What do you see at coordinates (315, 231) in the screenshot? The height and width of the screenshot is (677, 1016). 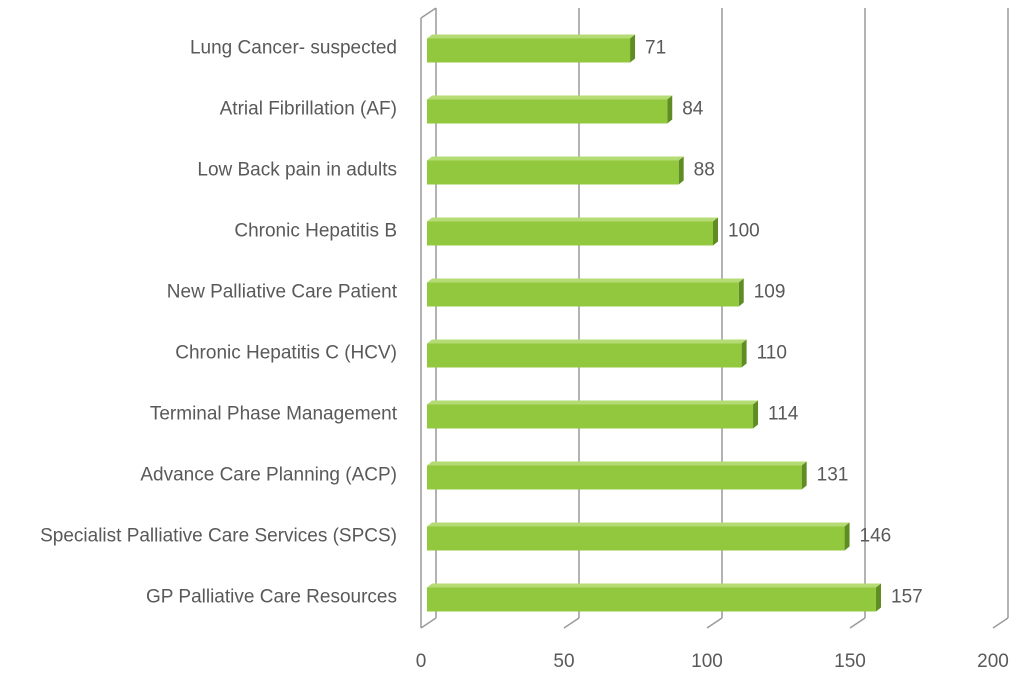 I see `y-tick-label: Chronic Hepatitis B` at bounding box center [315, 231].